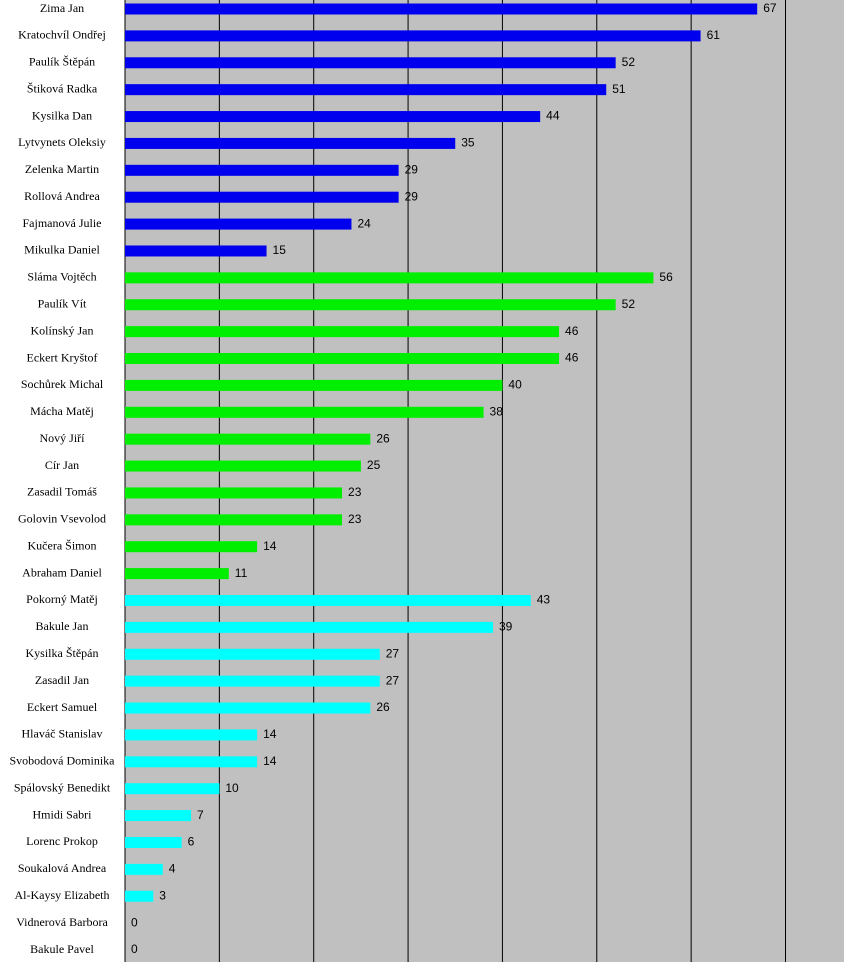 This screenshot has height=962, width=844. What do you see at coordinates (62, 626) in the screenshot?
I see `category-label: Bakule Jan` at bounding box center [62, 626].